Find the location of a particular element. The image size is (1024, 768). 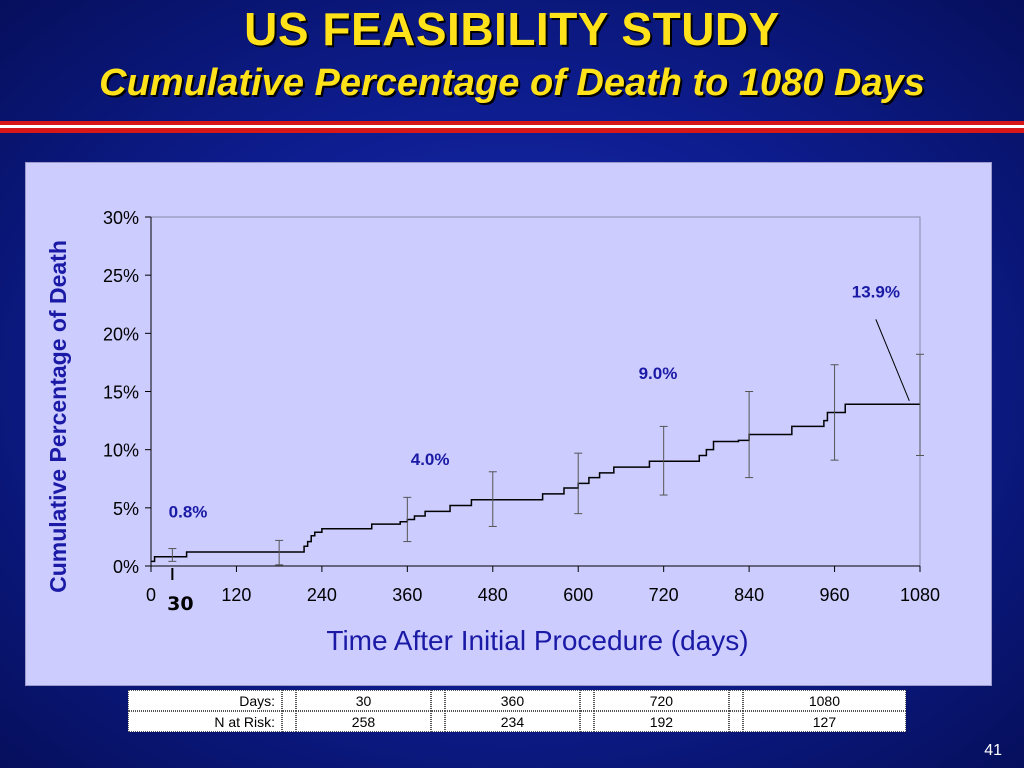

risk-cell: 30 is located at coordinates (363, 700).